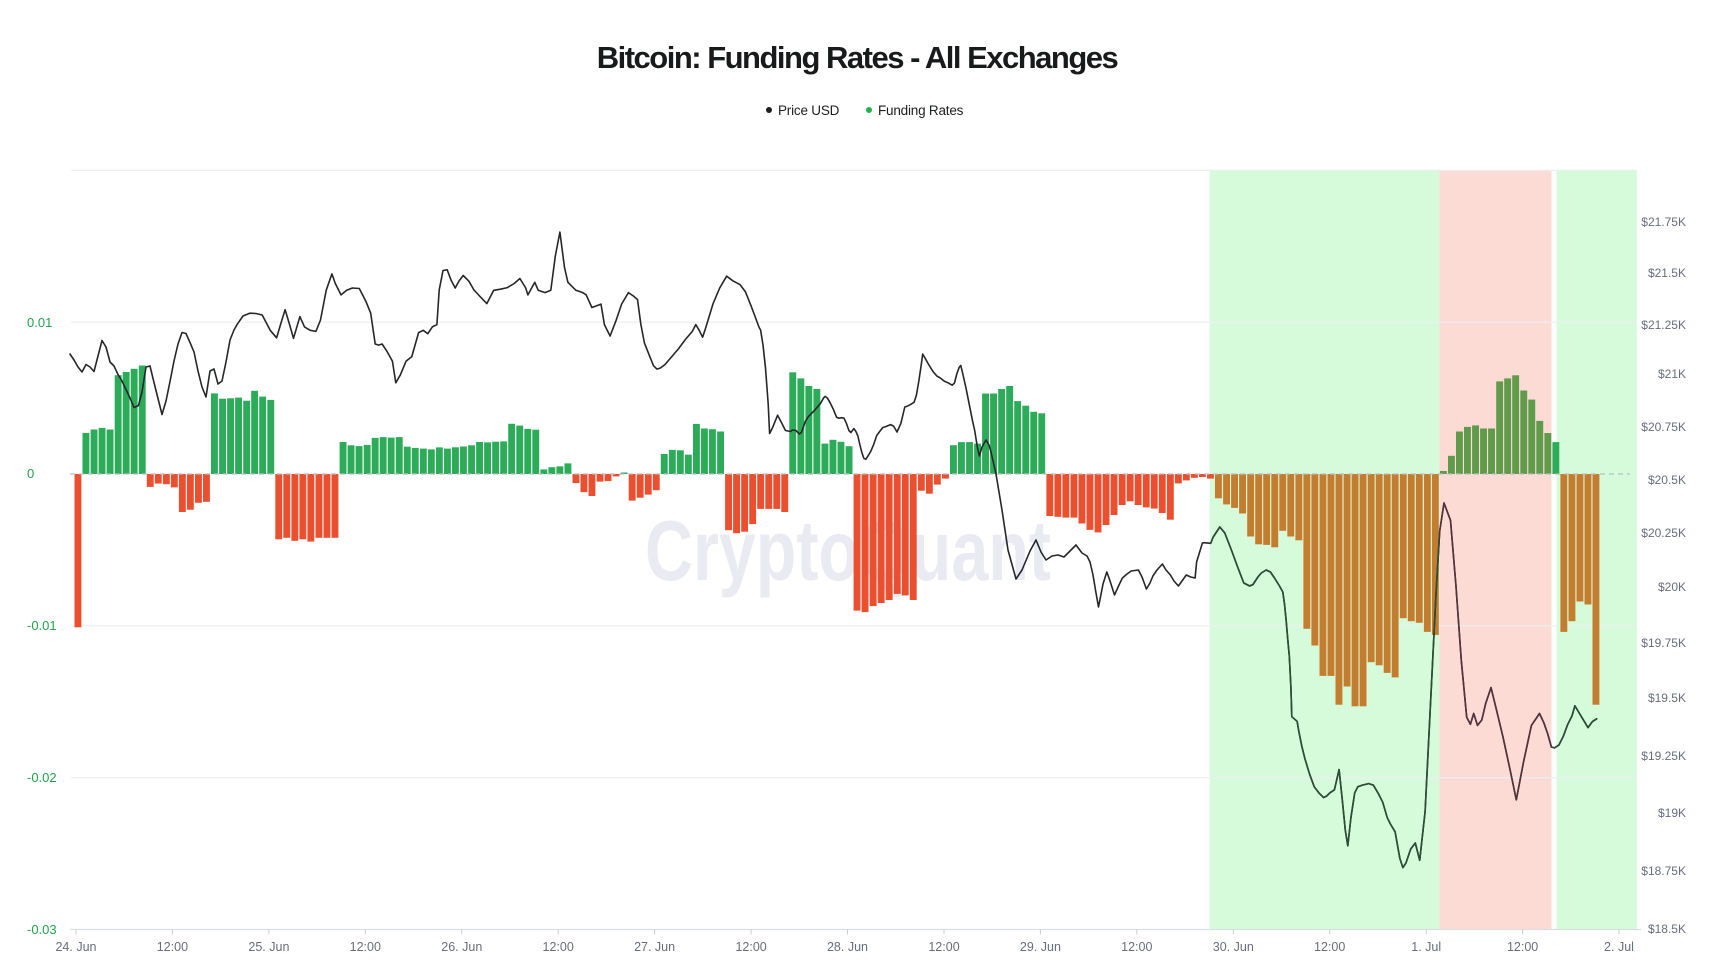  I want to click on svg-text: 27. Jun, so click(654, 947).